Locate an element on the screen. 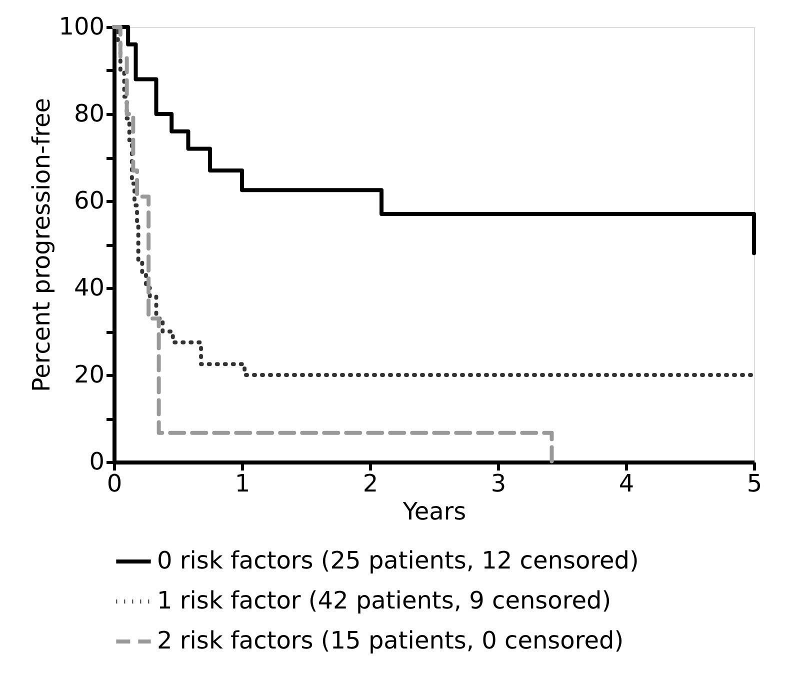  y-tick-label: 20 is located at coordinates (89, 374).